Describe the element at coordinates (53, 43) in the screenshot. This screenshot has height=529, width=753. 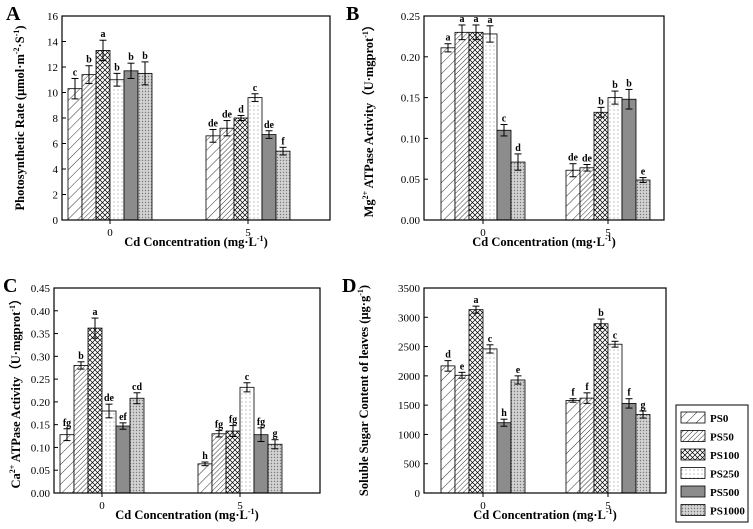
I see `y-tick-label: 14` at that location.